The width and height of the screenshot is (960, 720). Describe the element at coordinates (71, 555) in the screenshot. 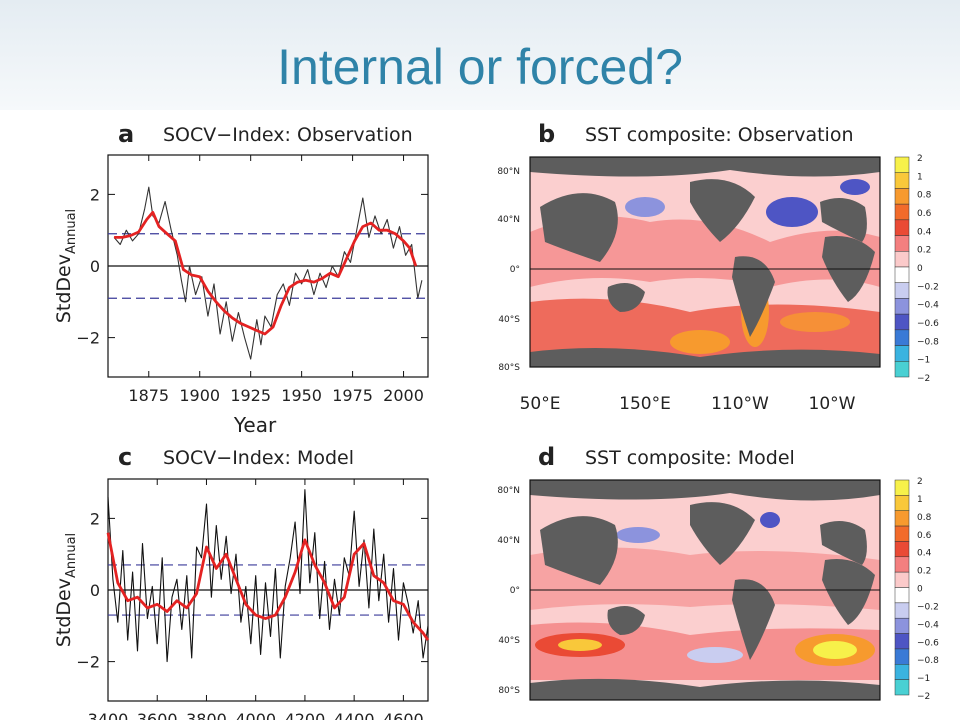

I see `y-axis-label-c-sub: Annual` at that location.